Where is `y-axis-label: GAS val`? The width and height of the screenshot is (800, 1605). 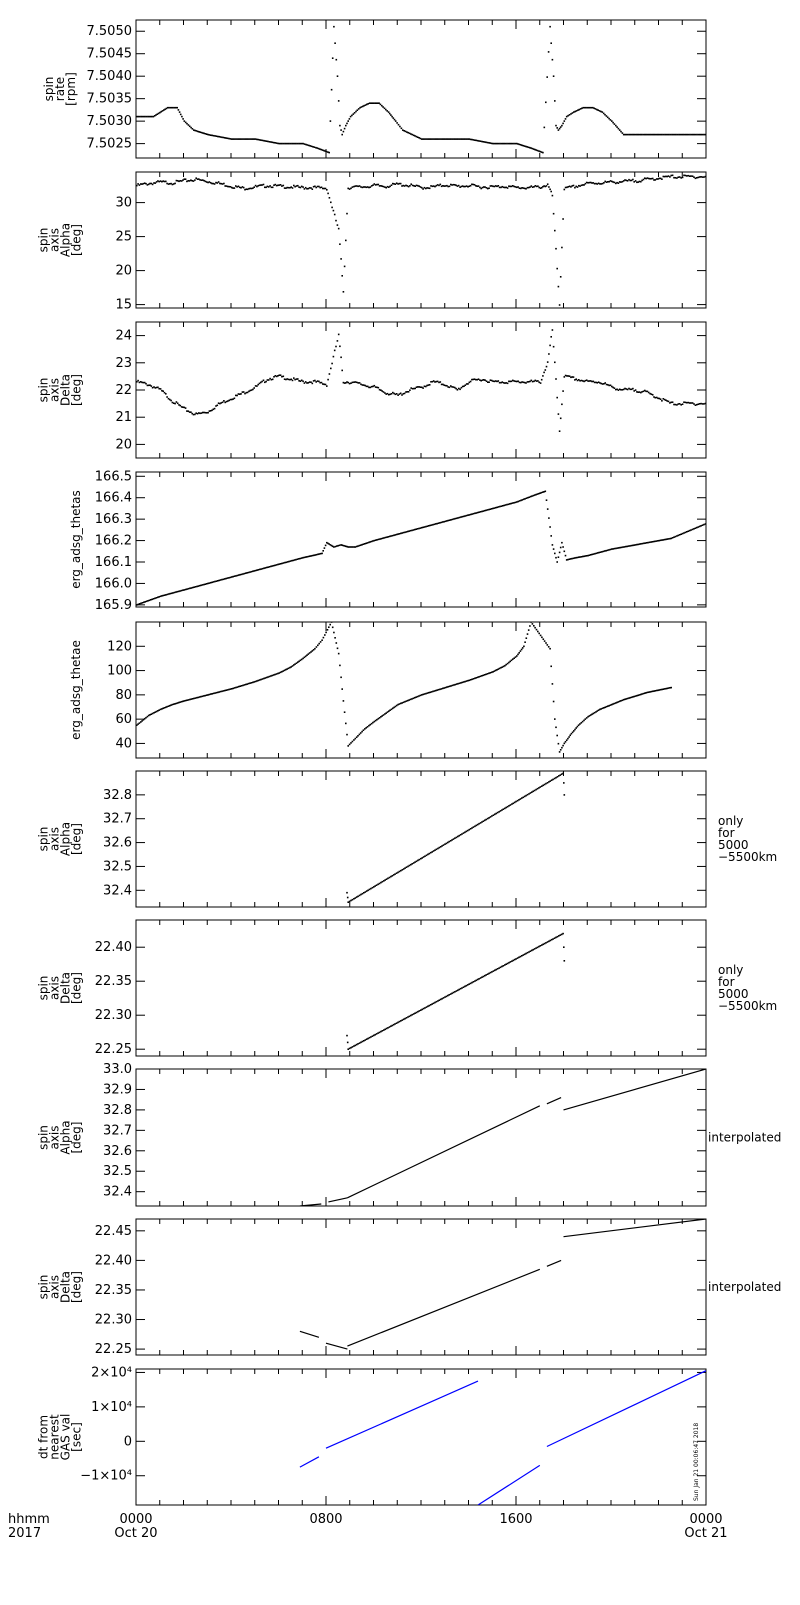 y-axis-label: GAS val is located at coordinates (66, 1437).